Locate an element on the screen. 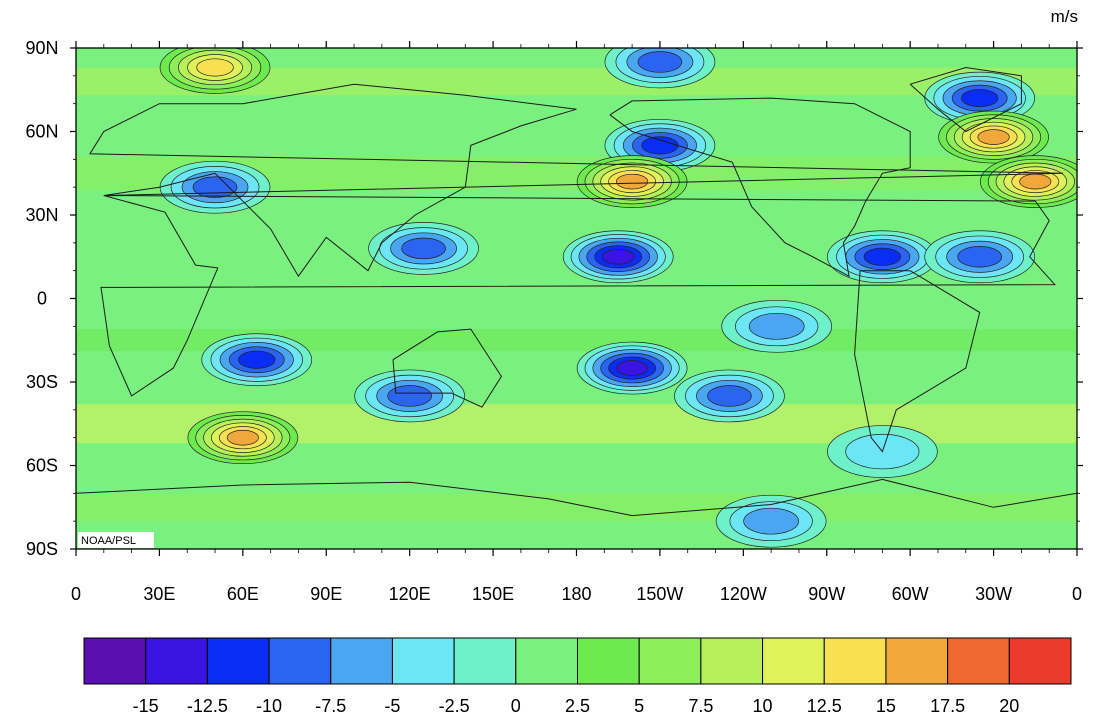  lon-tick-label: 120W is located at coordinates (743, 594).